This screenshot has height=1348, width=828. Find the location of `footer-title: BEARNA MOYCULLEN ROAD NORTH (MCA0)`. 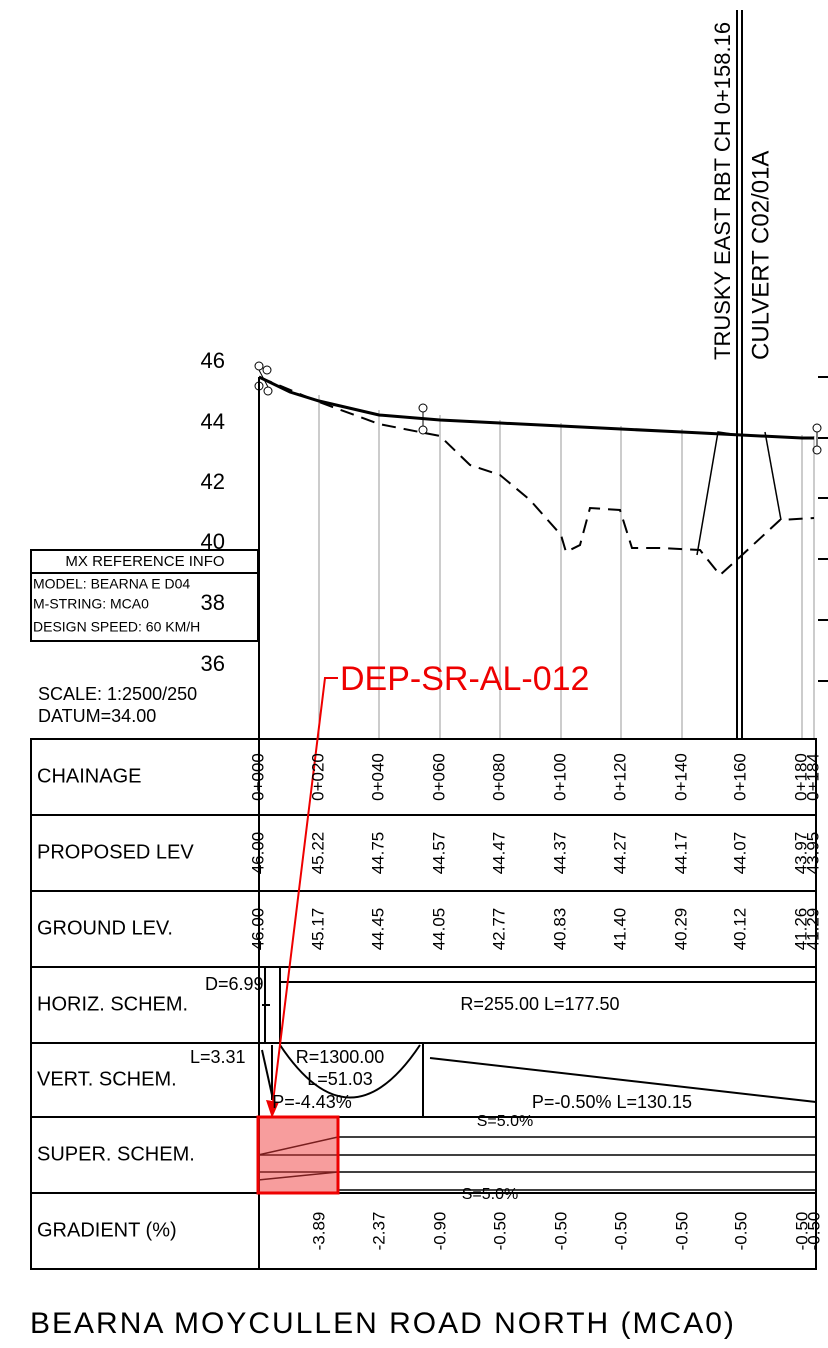

footer-title: BEARNA MOYCULLEN ROAD NORTH (MCA0) is located at coordinates (383, 1323).